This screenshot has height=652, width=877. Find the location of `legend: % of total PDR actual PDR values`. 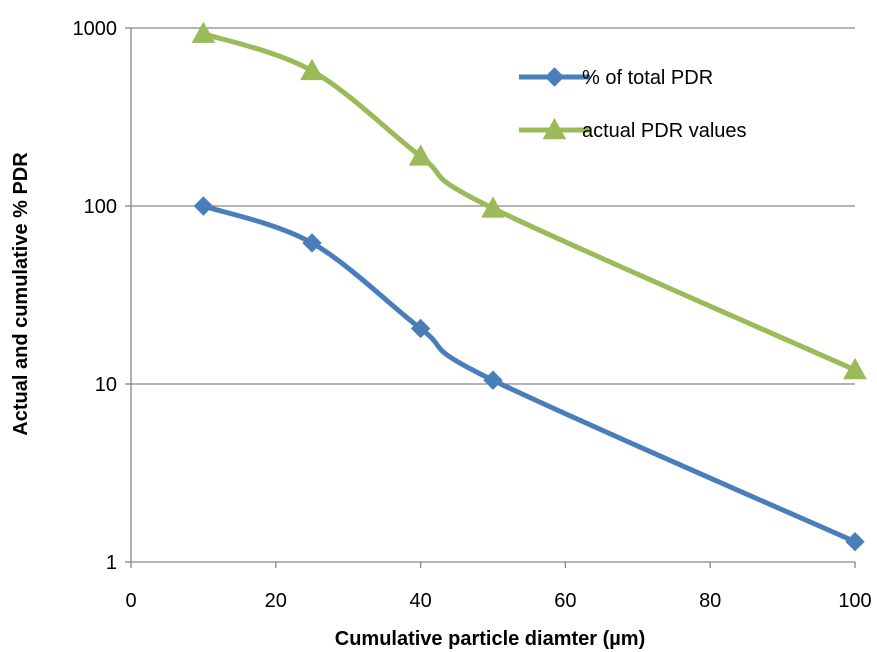

legend: % of total PDR actual PDR values is located at coordinates (633, 104).